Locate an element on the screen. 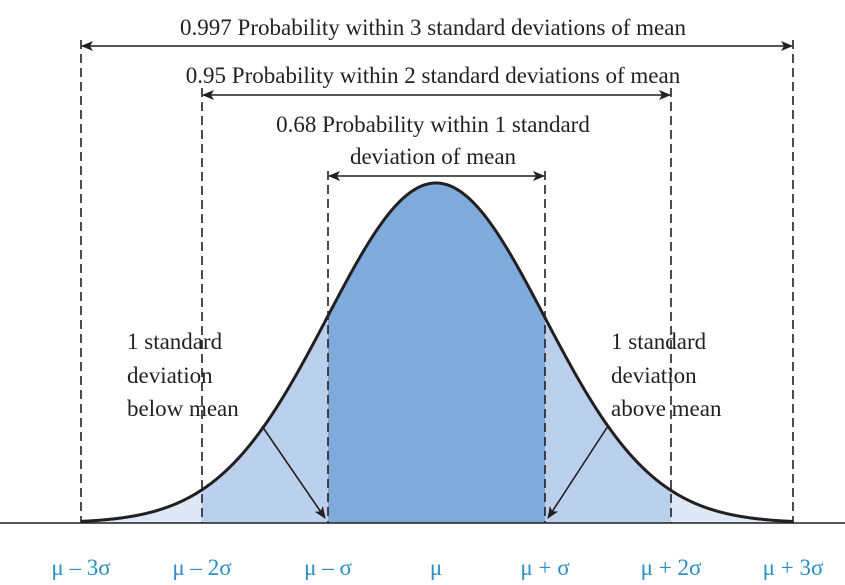 This screenshot has width=845, height=585. one-sigma-label-line-2: deviation of mean is located at coordinates (433, 156).